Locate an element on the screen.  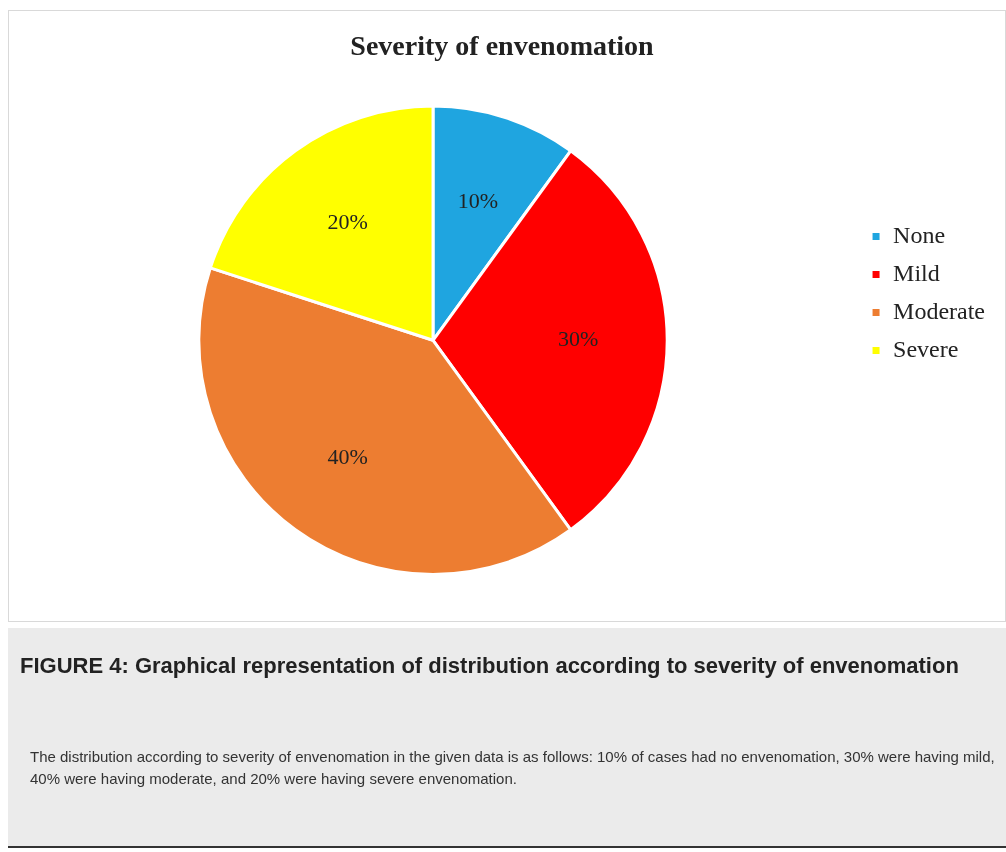
data-label: 40% is located at coordinates (347, 456).